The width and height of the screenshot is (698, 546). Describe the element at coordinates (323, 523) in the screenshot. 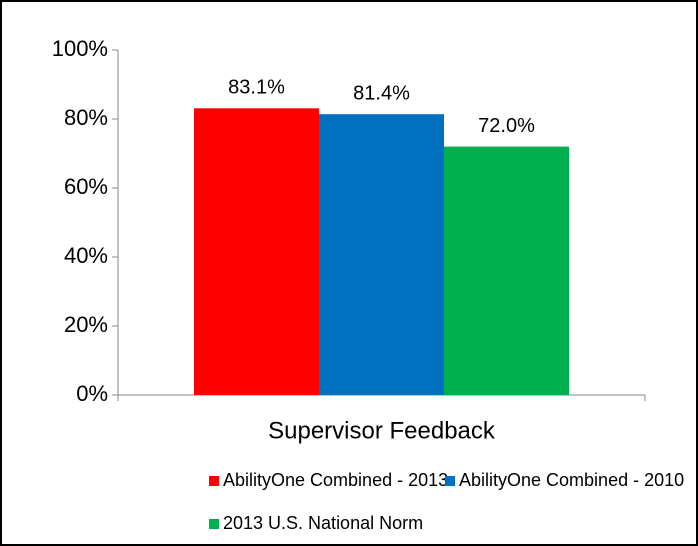

I see `legend-label: 2013 U.S. National Norm` at that location.